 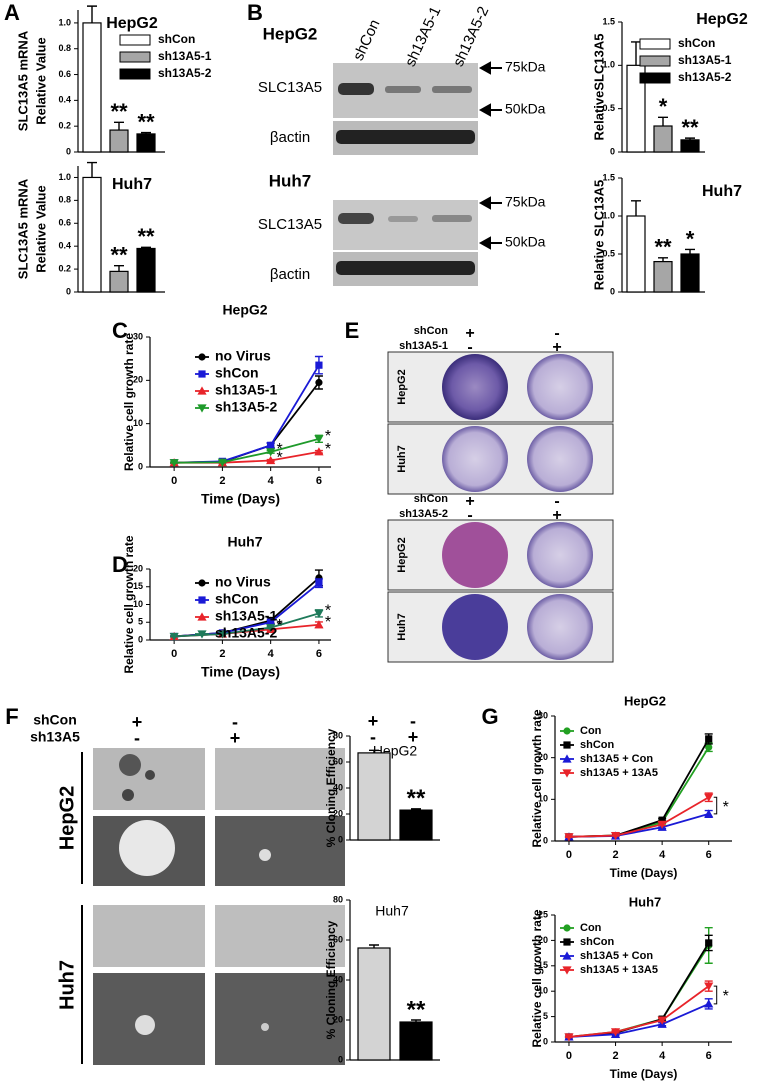 I want to click on condition-label: shCon, so click(x=431, y=331).